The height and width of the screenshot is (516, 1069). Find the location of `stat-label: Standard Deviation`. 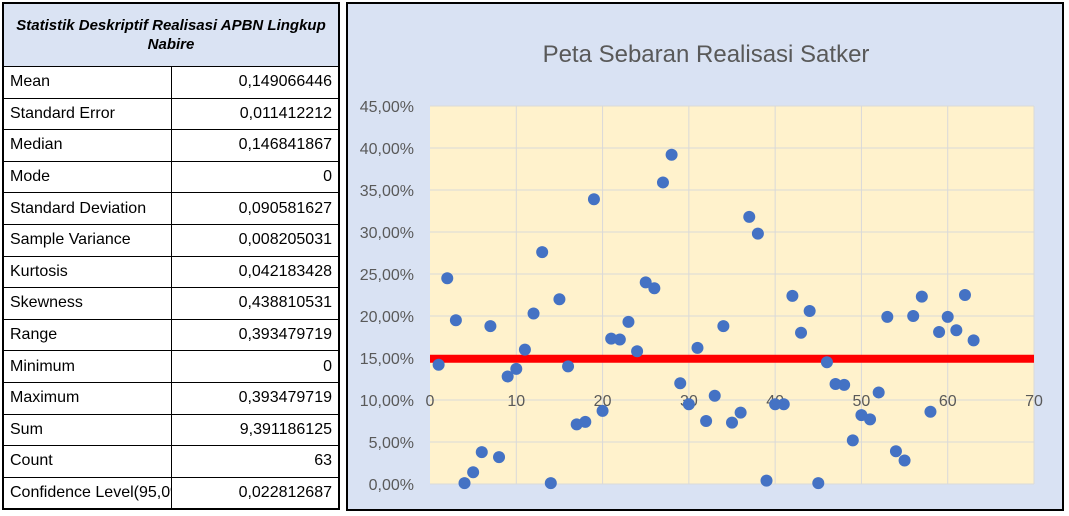

stat-label: Standard Deviation is located at coordinates (87, 208).